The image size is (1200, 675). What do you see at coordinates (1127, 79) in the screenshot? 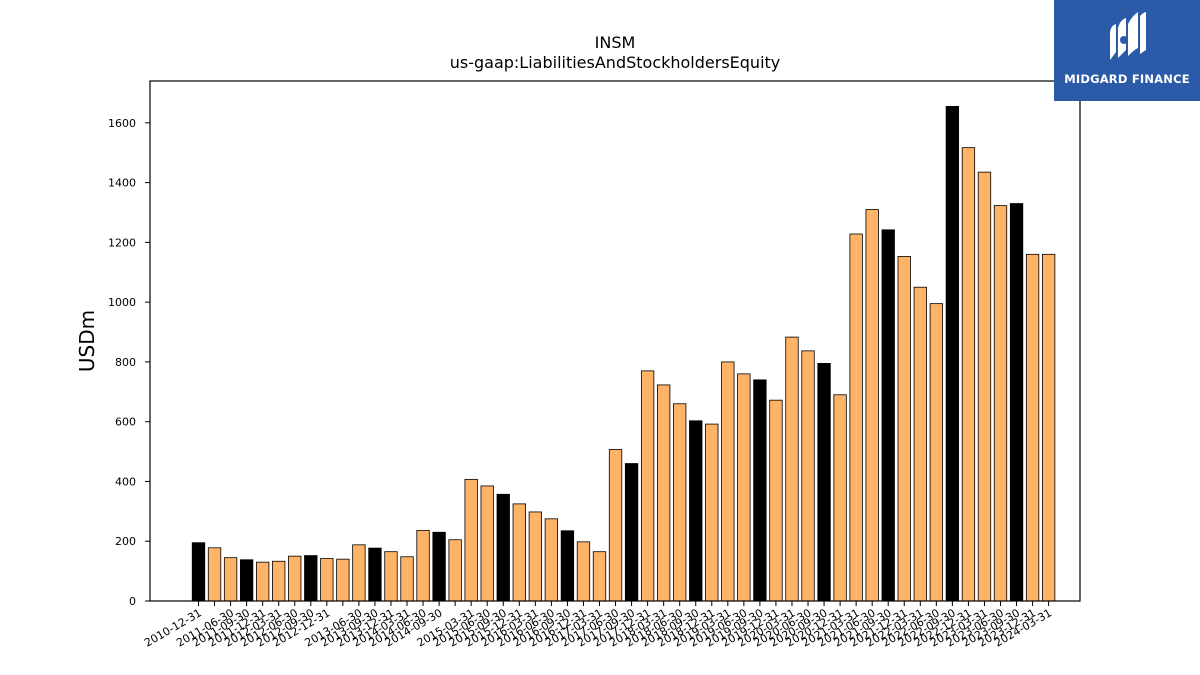
I see `logo-text: MIDGARD FINANCE` at bounding box center [1127, 79].